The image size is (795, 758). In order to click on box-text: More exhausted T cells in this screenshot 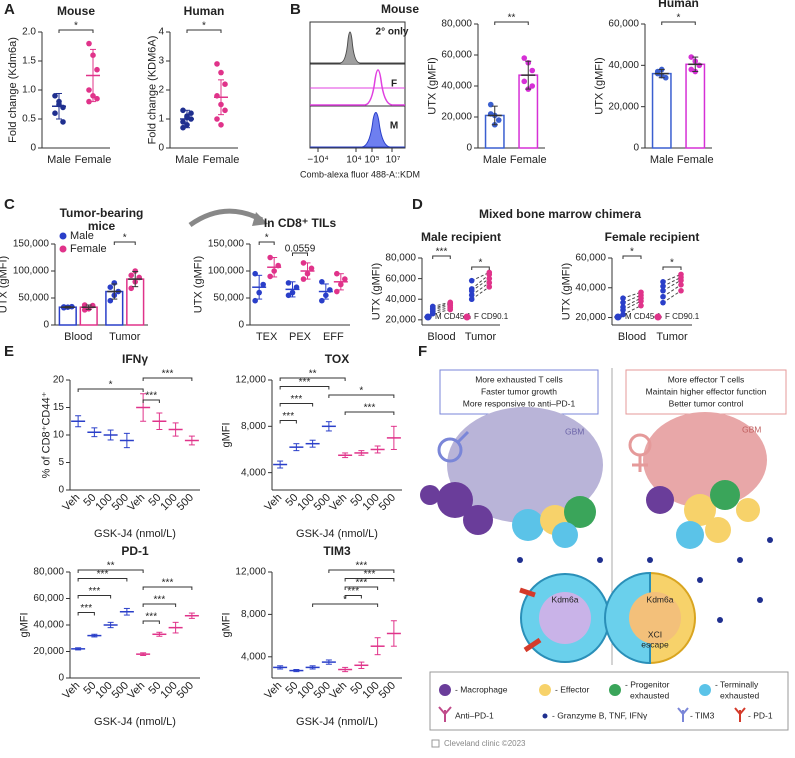, I will do `click(519, 379)`.